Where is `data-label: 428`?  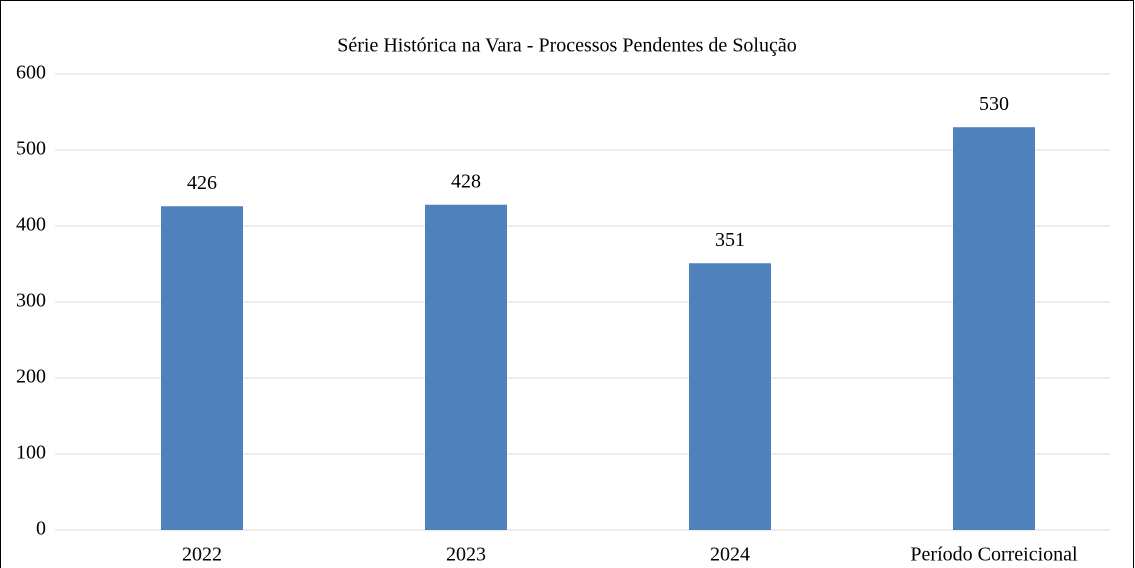 data-label: 428 is located at coordinates (466, 181).